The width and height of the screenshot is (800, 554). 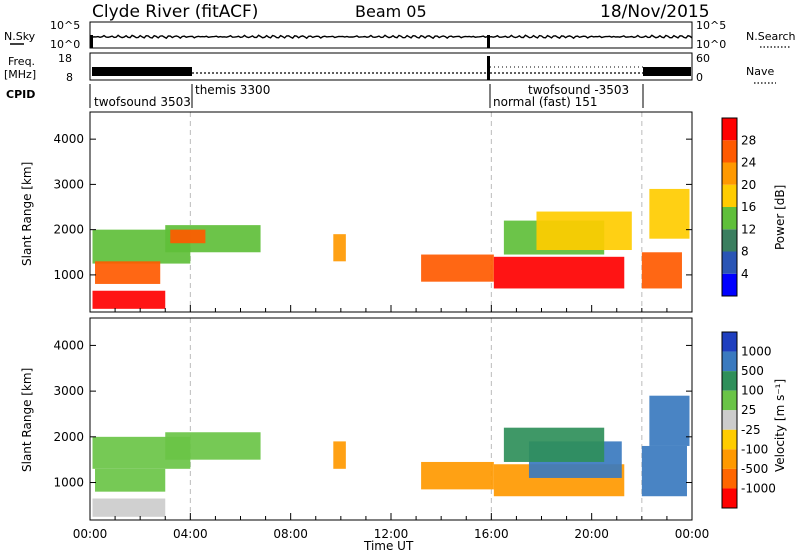 What do you see at coordinates (655, 12) in the screenshot?
I see `date-title: 18/Nov/2015` at bounding box center [655, 12].